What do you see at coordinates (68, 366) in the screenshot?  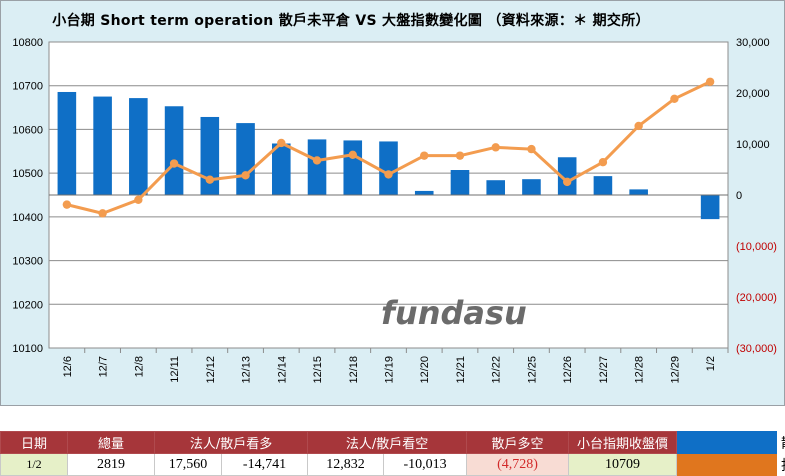 I see `x-tick-label: 12/6` at bounding box center [68, 366].